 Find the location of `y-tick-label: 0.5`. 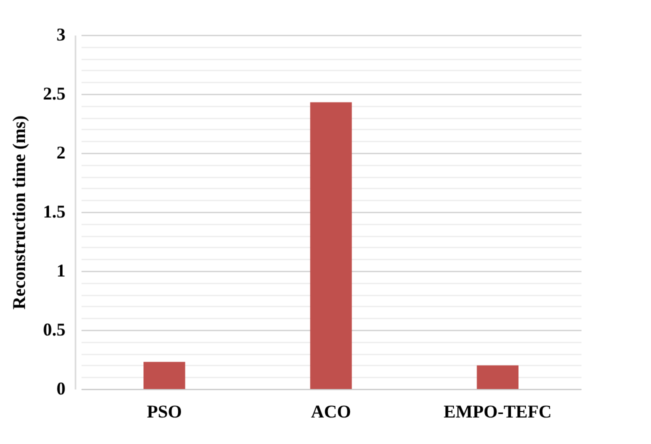

y-tick-label: 0.5 is located at coordinates (54, 330).